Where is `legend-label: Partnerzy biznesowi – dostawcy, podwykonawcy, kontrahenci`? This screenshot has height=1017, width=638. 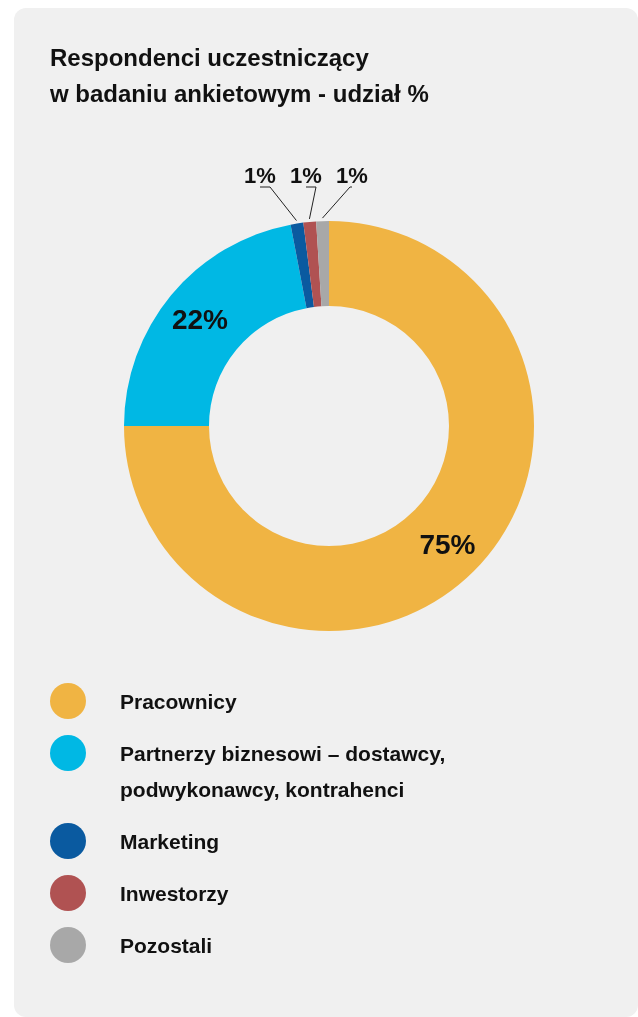
legend-label: Partnerzy biznesowi – dostawcy, podwykonawcy, kontrahenci is located at coordinates (283, 771).